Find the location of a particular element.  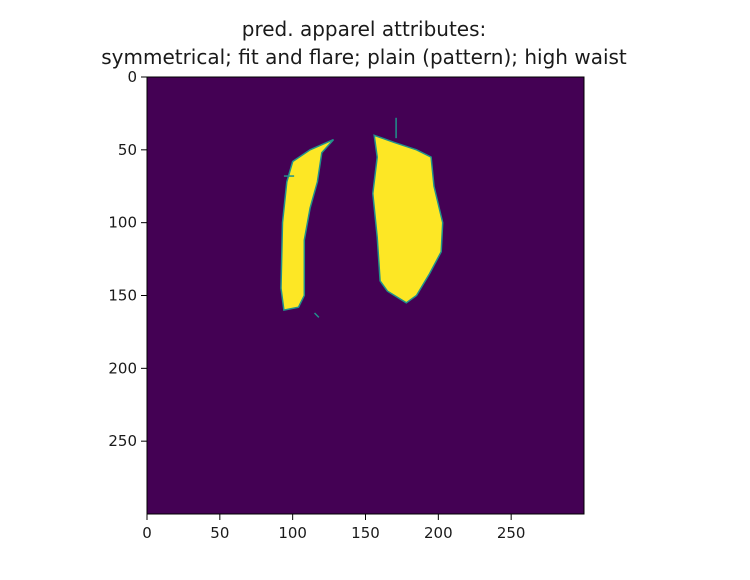

y-tick-label: 200 is located at coordinates (122, 368).